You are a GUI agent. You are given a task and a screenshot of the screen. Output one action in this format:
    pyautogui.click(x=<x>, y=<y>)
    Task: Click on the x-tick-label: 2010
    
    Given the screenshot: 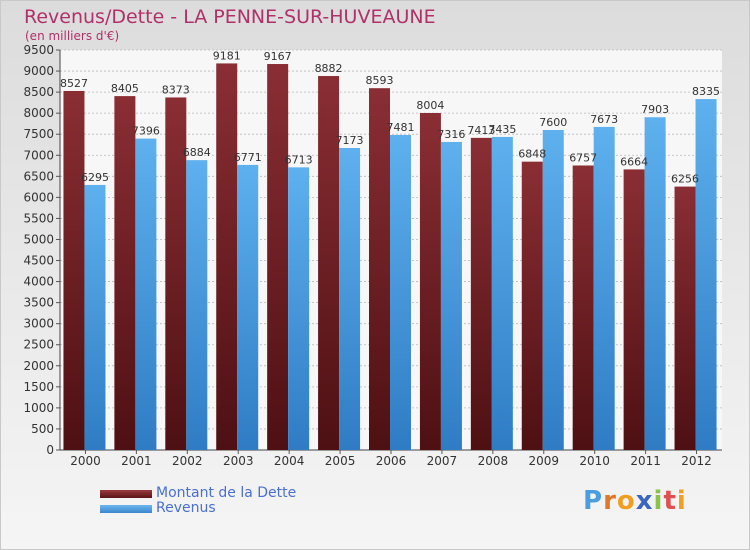 What is the action you would take?
    pyautogui.click(x=594, y=461)
    